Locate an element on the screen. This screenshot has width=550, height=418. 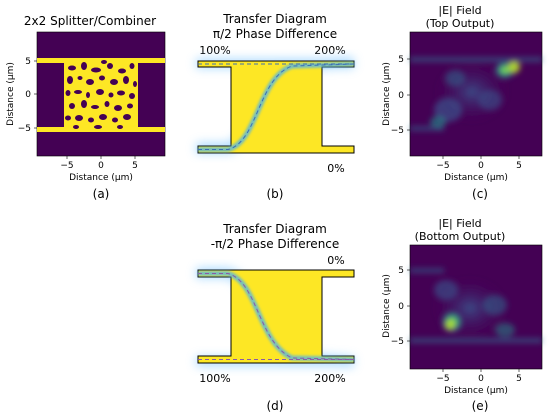
panel-c-title-line2: (Top Output) is located at coordinates (460, 23).